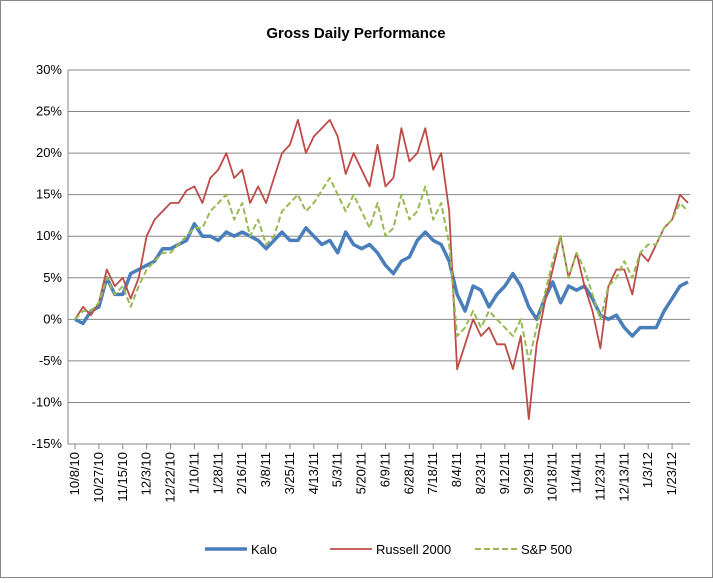  What do you see at coordinates (456, 469) in the screenshot?
I see `x-tick-label: 8/4/11` at bounding box center [456, 469].